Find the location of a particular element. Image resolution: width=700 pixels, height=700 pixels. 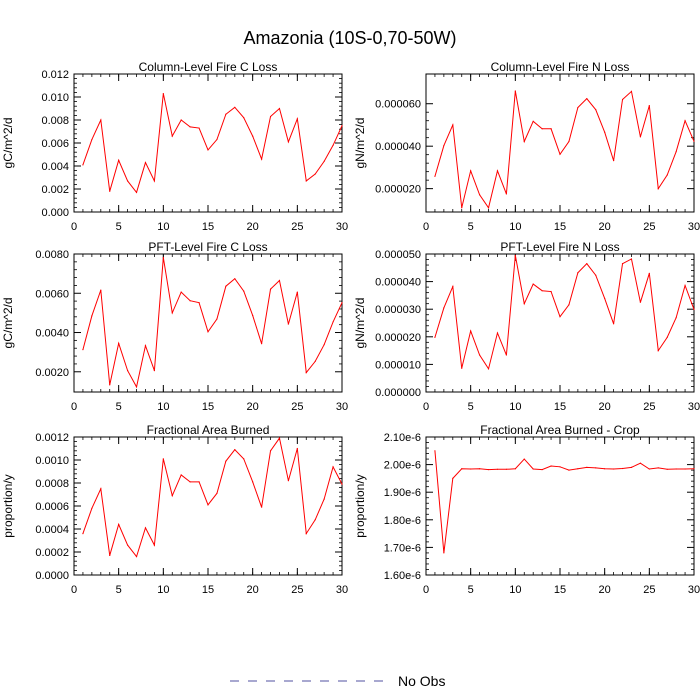

x-tick-label: 15 is located at coordinates (208, 590).